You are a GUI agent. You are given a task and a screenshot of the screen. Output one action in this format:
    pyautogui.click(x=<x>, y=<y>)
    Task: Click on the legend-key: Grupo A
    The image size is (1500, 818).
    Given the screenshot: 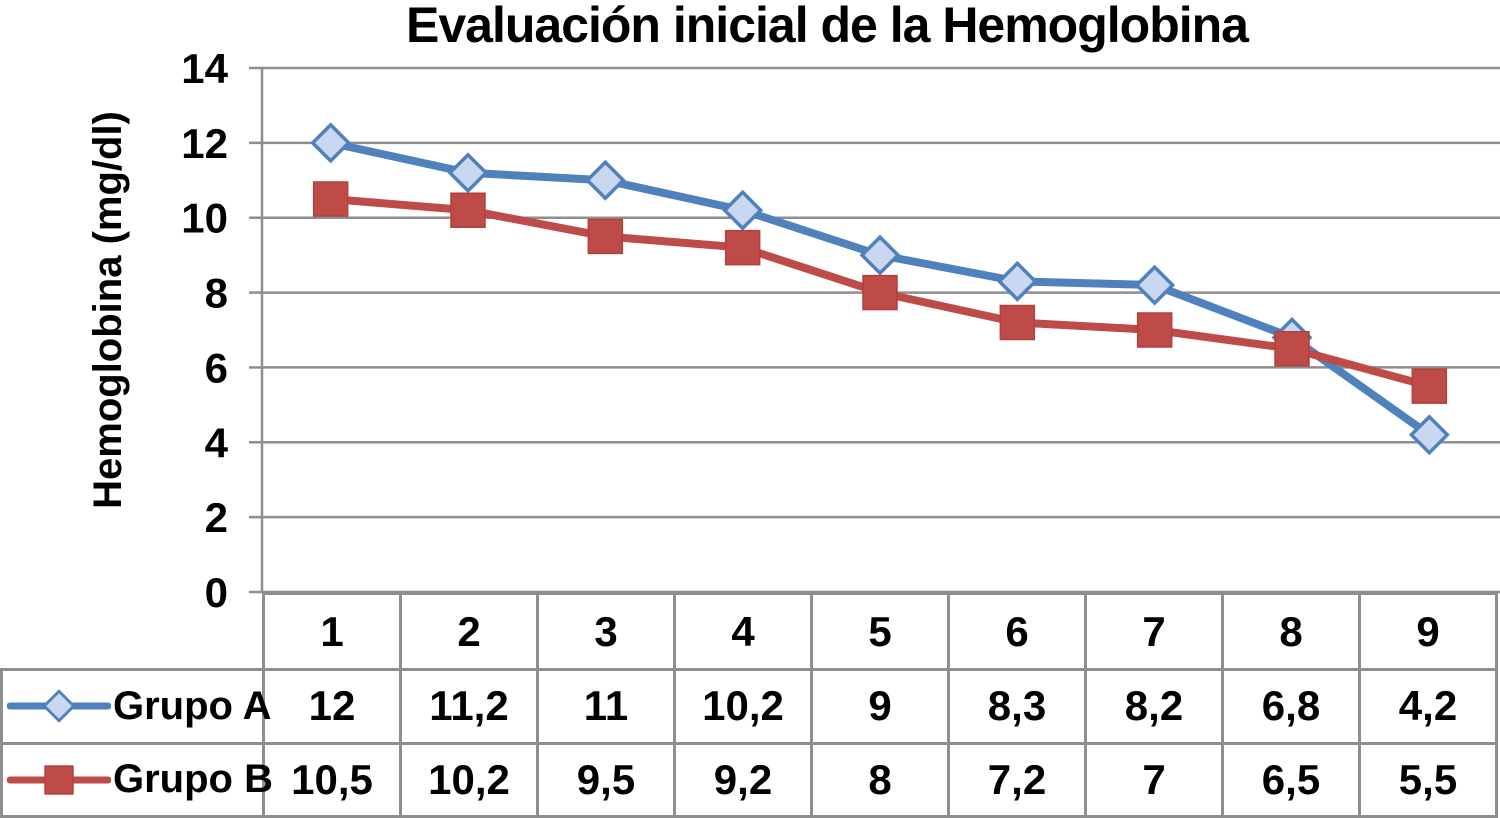 What is the action you would take?
    pyautogui.click(x=137, y=706)
    